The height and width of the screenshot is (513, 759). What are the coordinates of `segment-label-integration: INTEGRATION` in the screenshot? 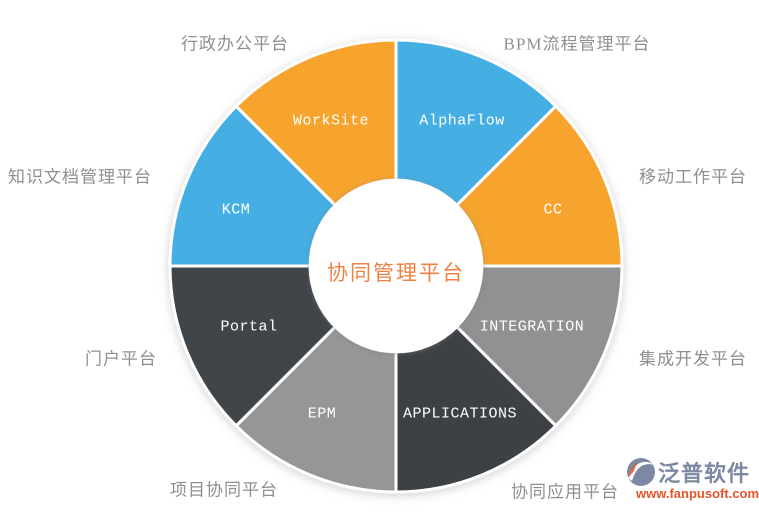 It's located at (532, 327).